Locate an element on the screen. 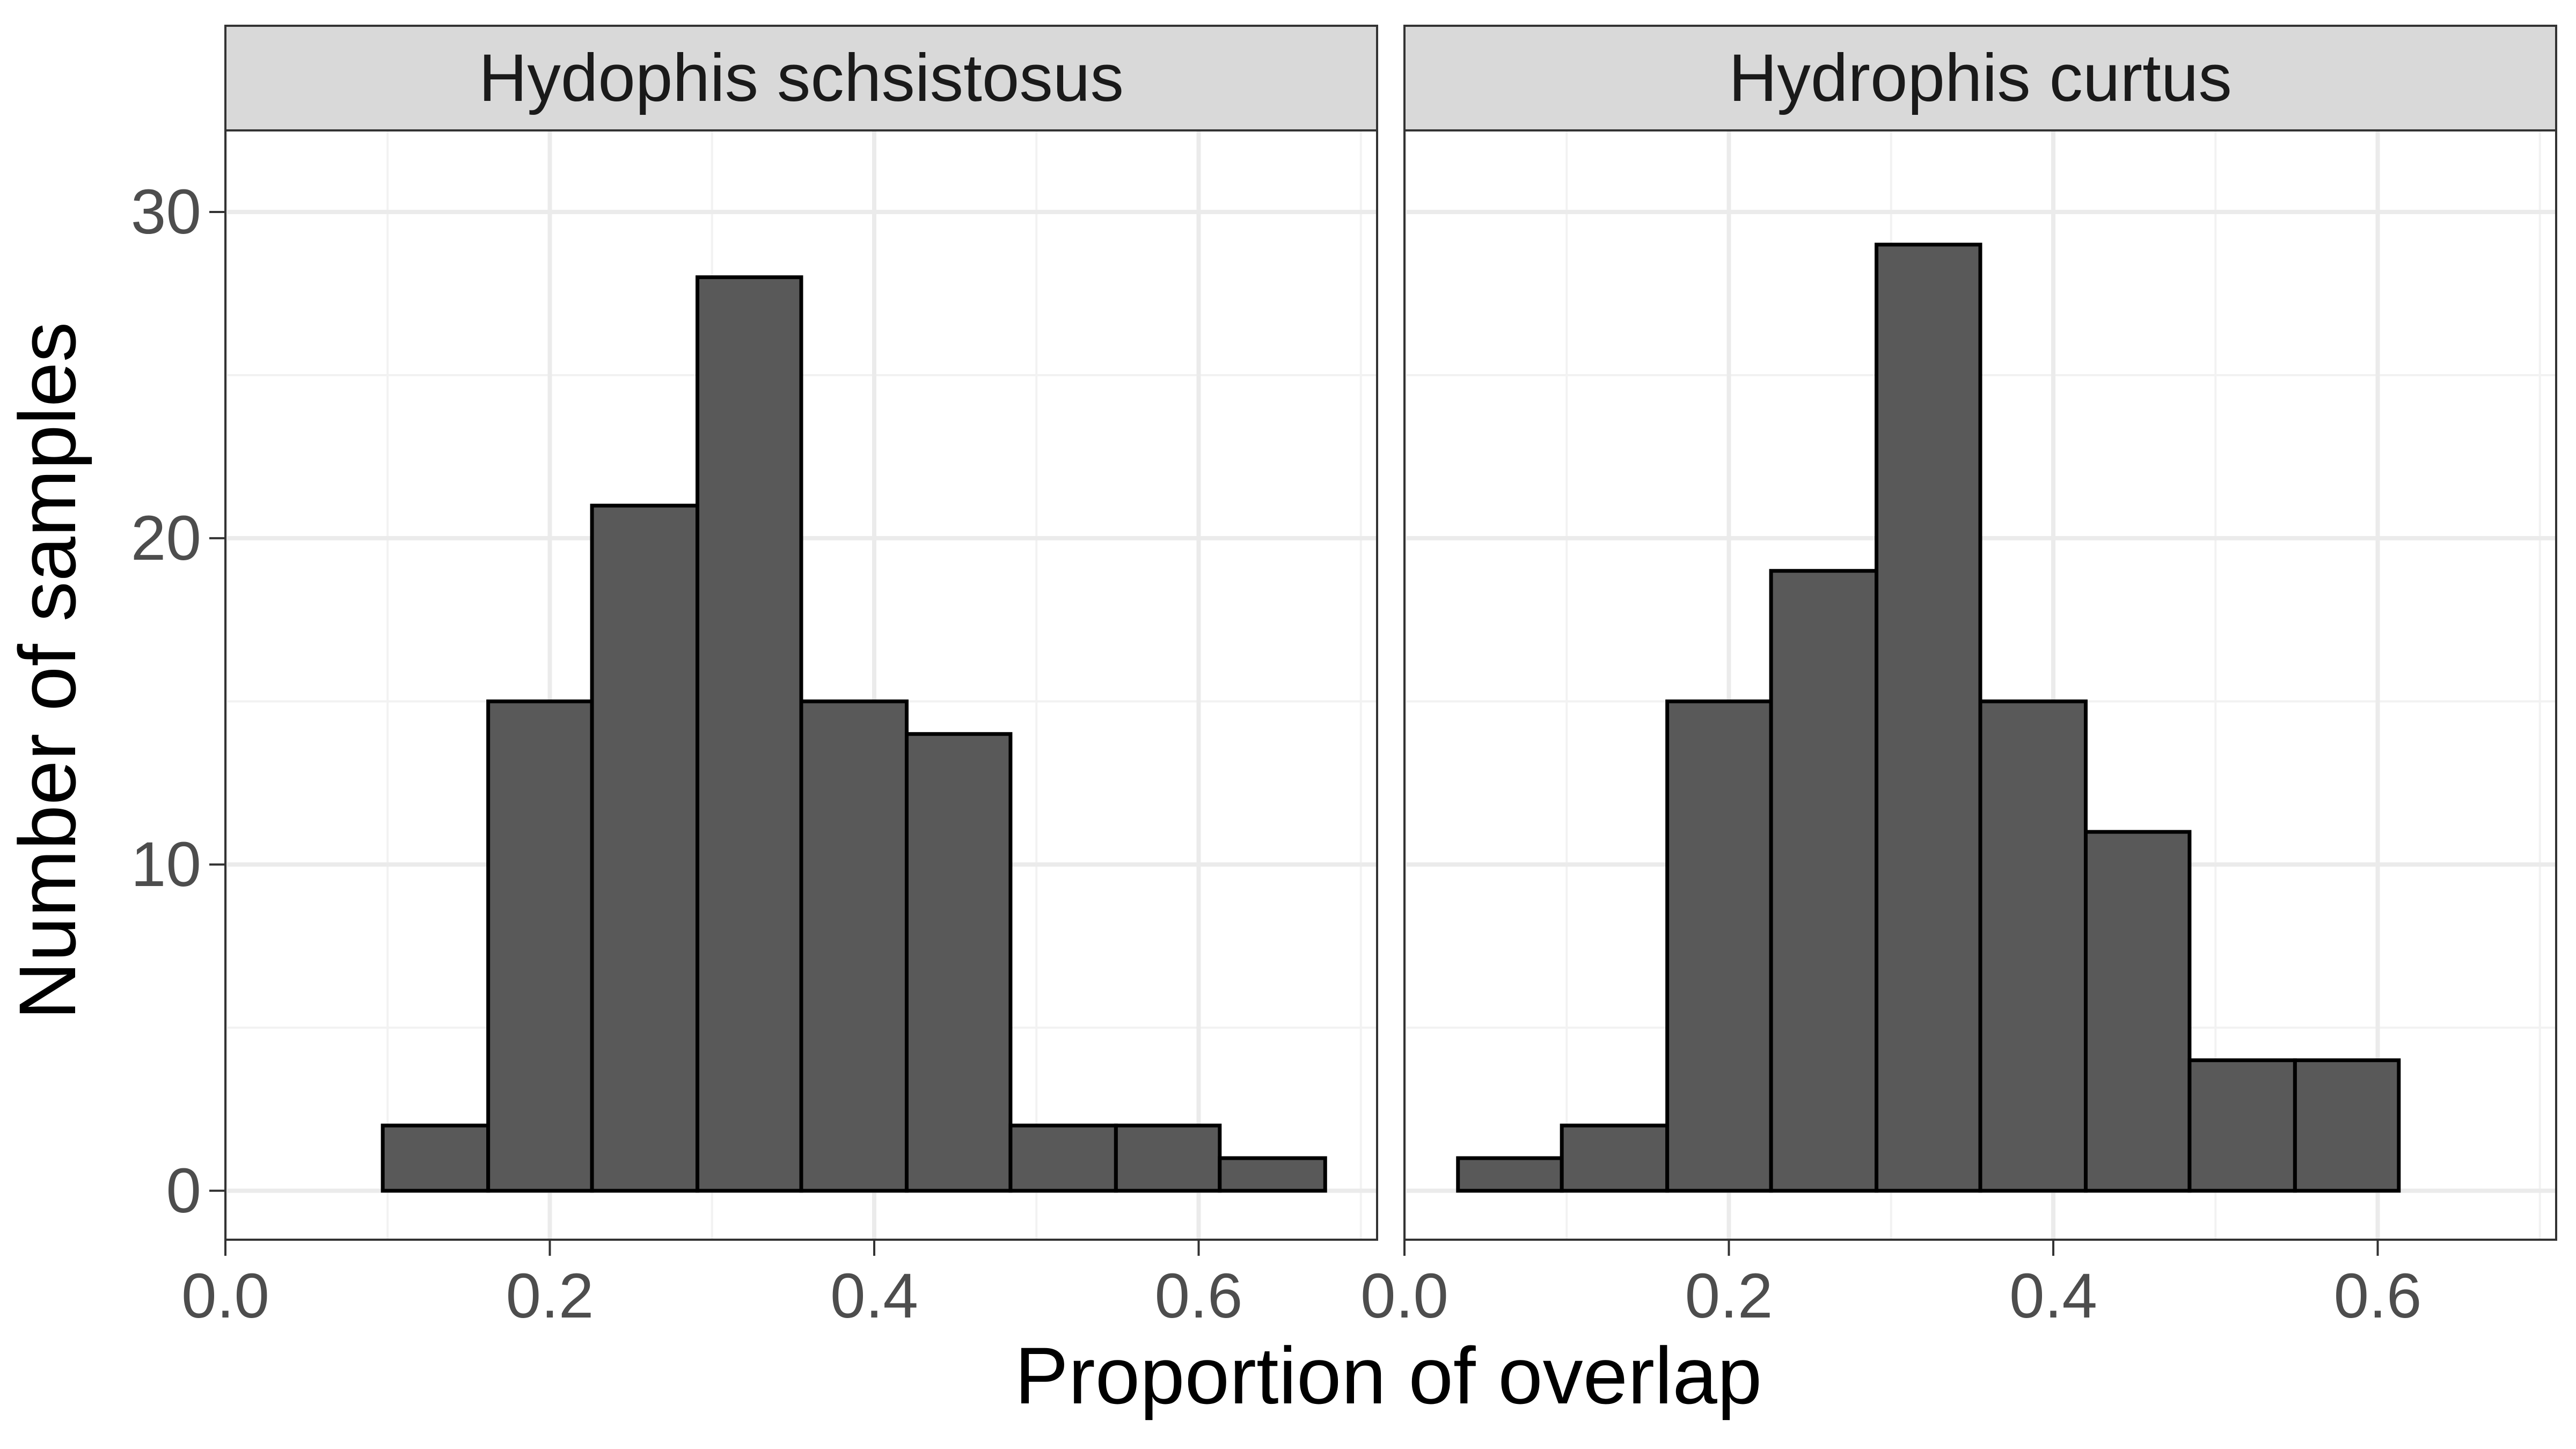 The image size is (2576, 1449). y-axis: 0 10 20 30 is located at coordinates (178, 701).